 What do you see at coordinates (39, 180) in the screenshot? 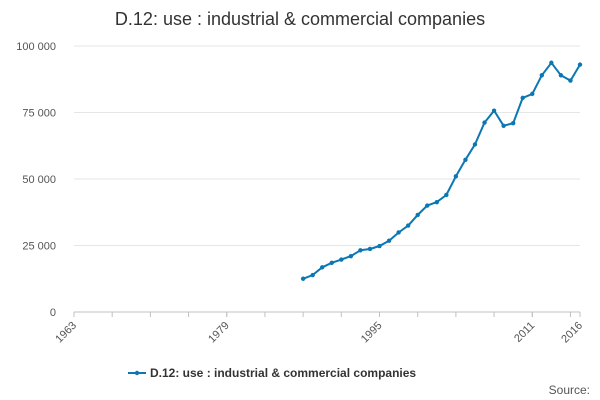
I see `y-tick-label: 50 000` at bounding box center [39, 180].